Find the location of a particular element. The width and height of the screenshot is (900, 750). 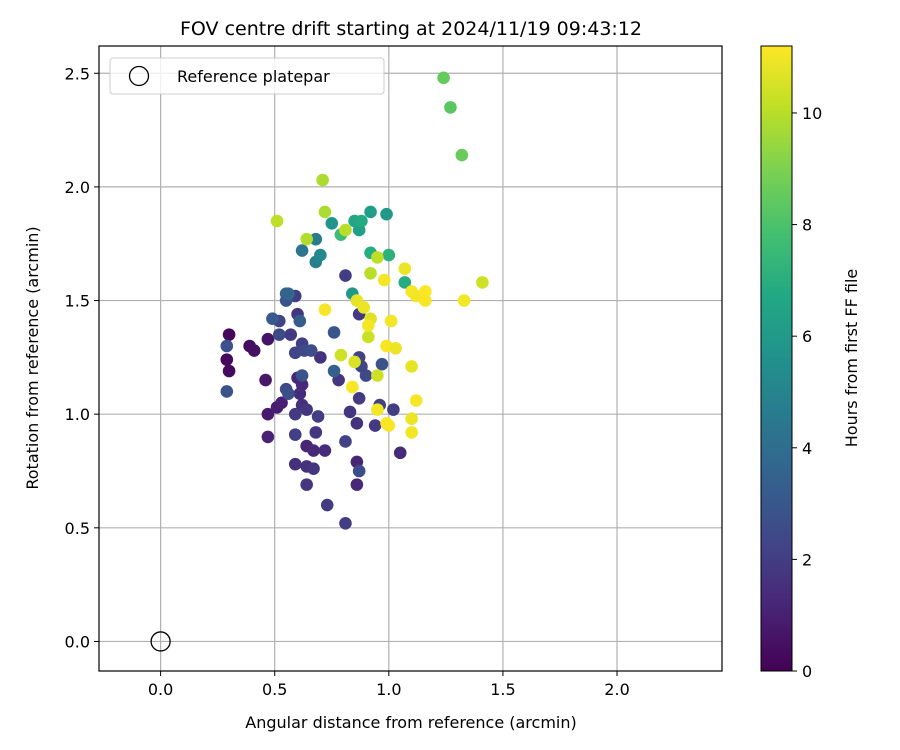

x-tick-label: 0.0 is located at coordinates (160, 689).